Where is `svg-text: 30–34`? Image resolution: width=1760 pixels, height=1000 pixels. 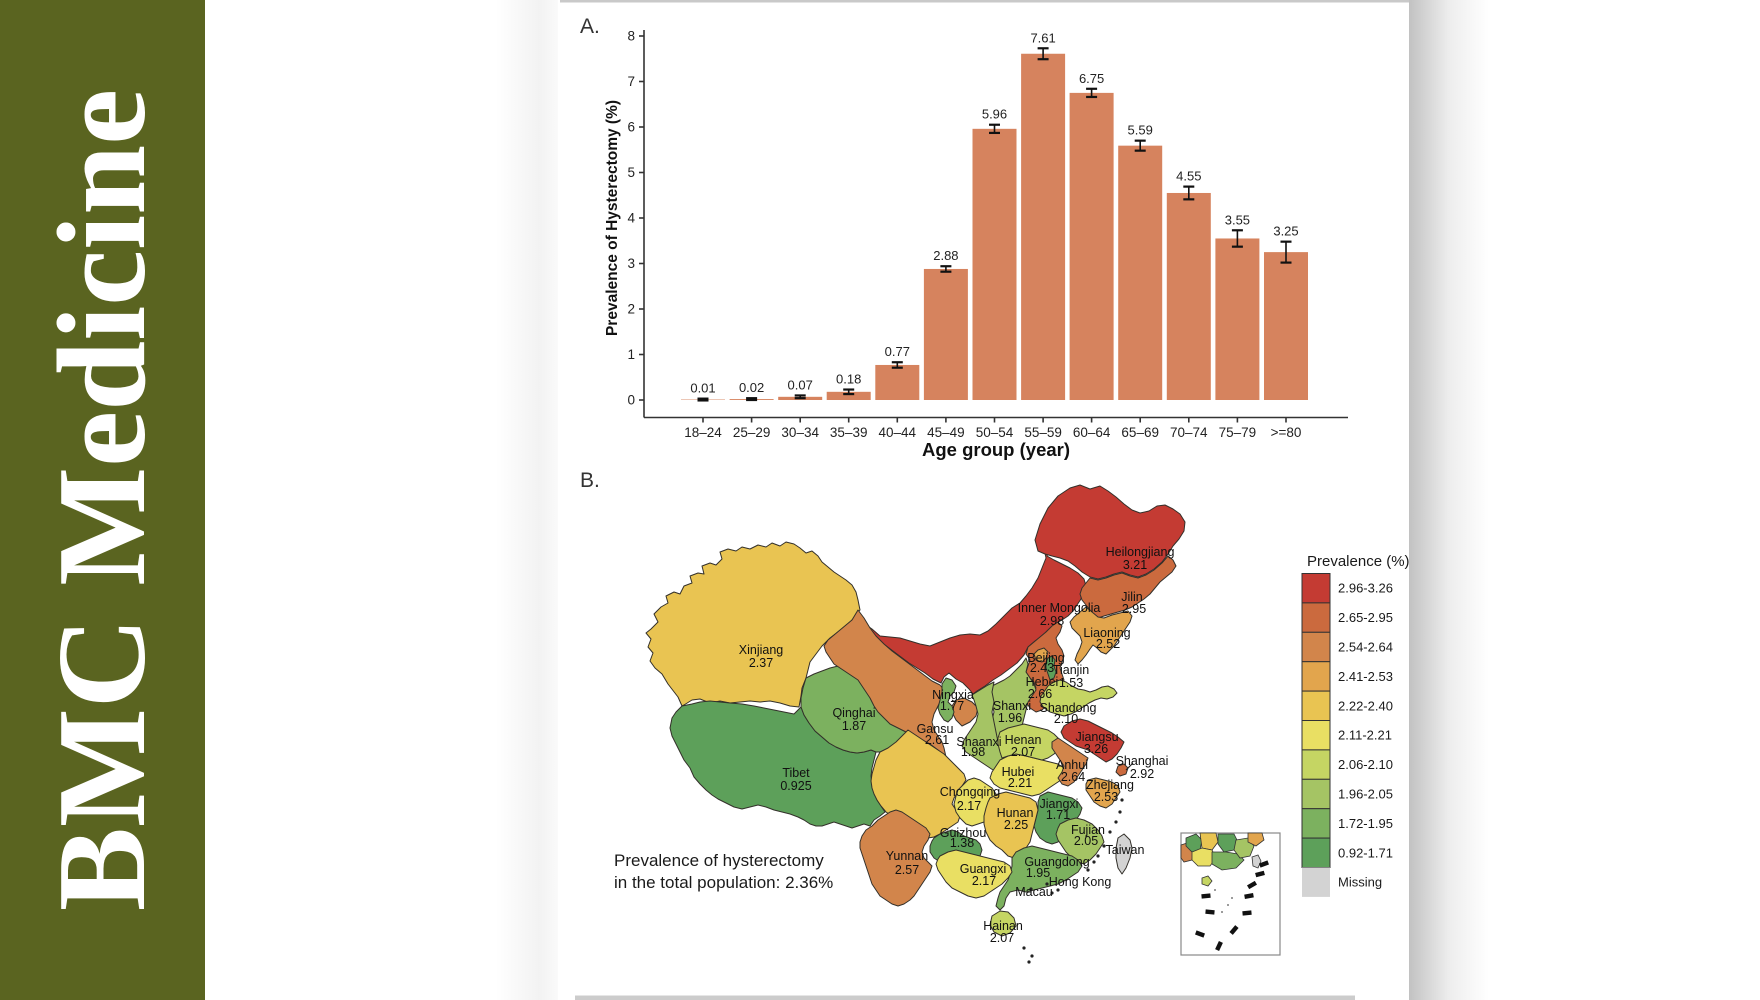 svg-text: 30–34 is located at coordinates (800, 432).